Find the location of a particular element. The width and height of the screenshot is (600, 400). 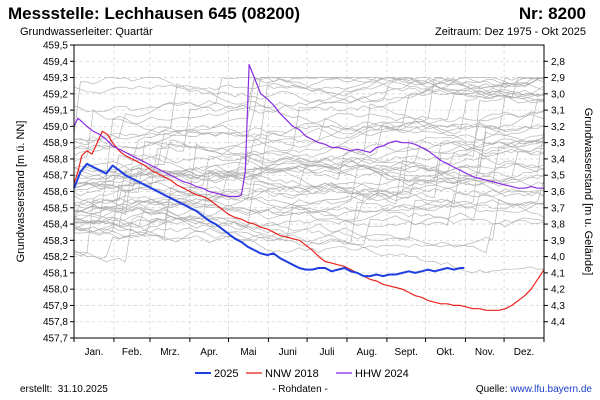

legend: 2025 NNW 2018 HHW 2024 is located at coordinates (302, 374).